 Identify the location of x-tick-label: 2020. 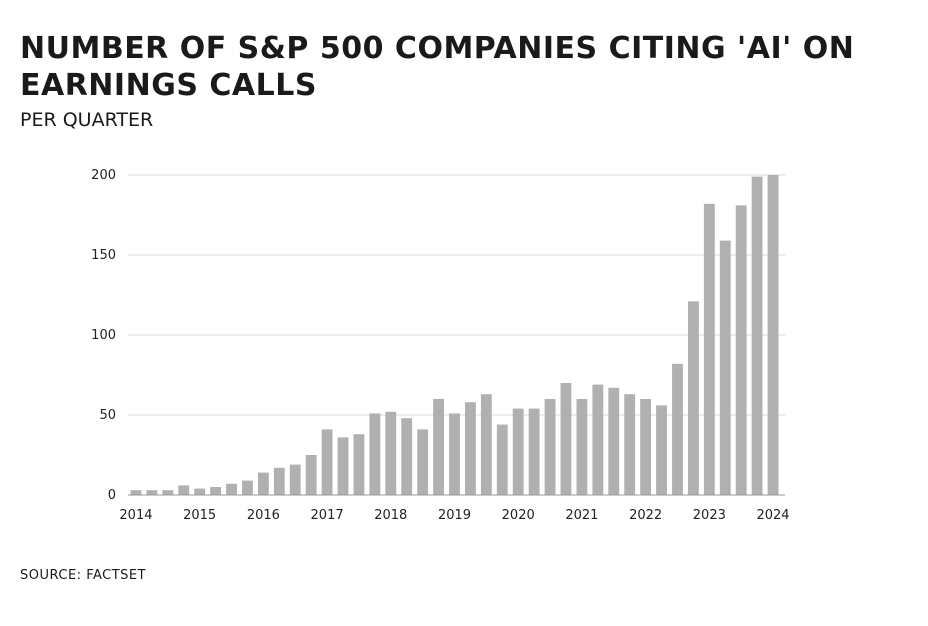
(518, 515).